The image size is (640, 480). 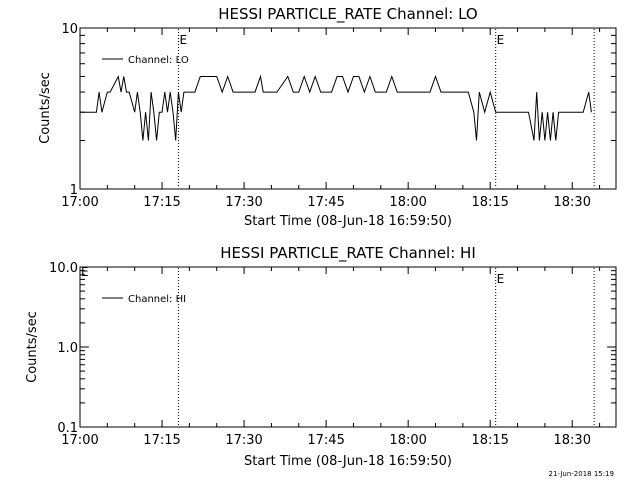 I want to click on y-tick-label: 1, so click(x=74, y=190).